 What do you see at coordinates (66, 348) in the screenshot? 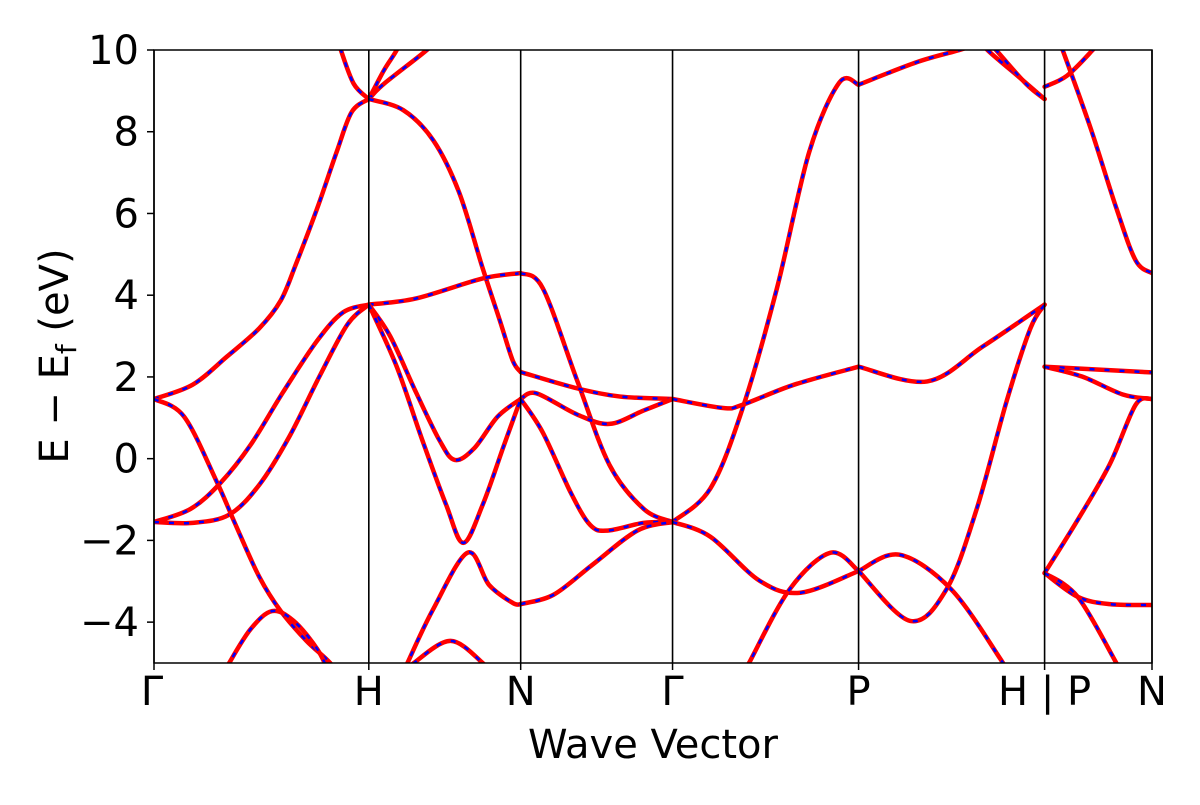
I see `y-axis-label-subscript: f` at bounding box center [66, 348].